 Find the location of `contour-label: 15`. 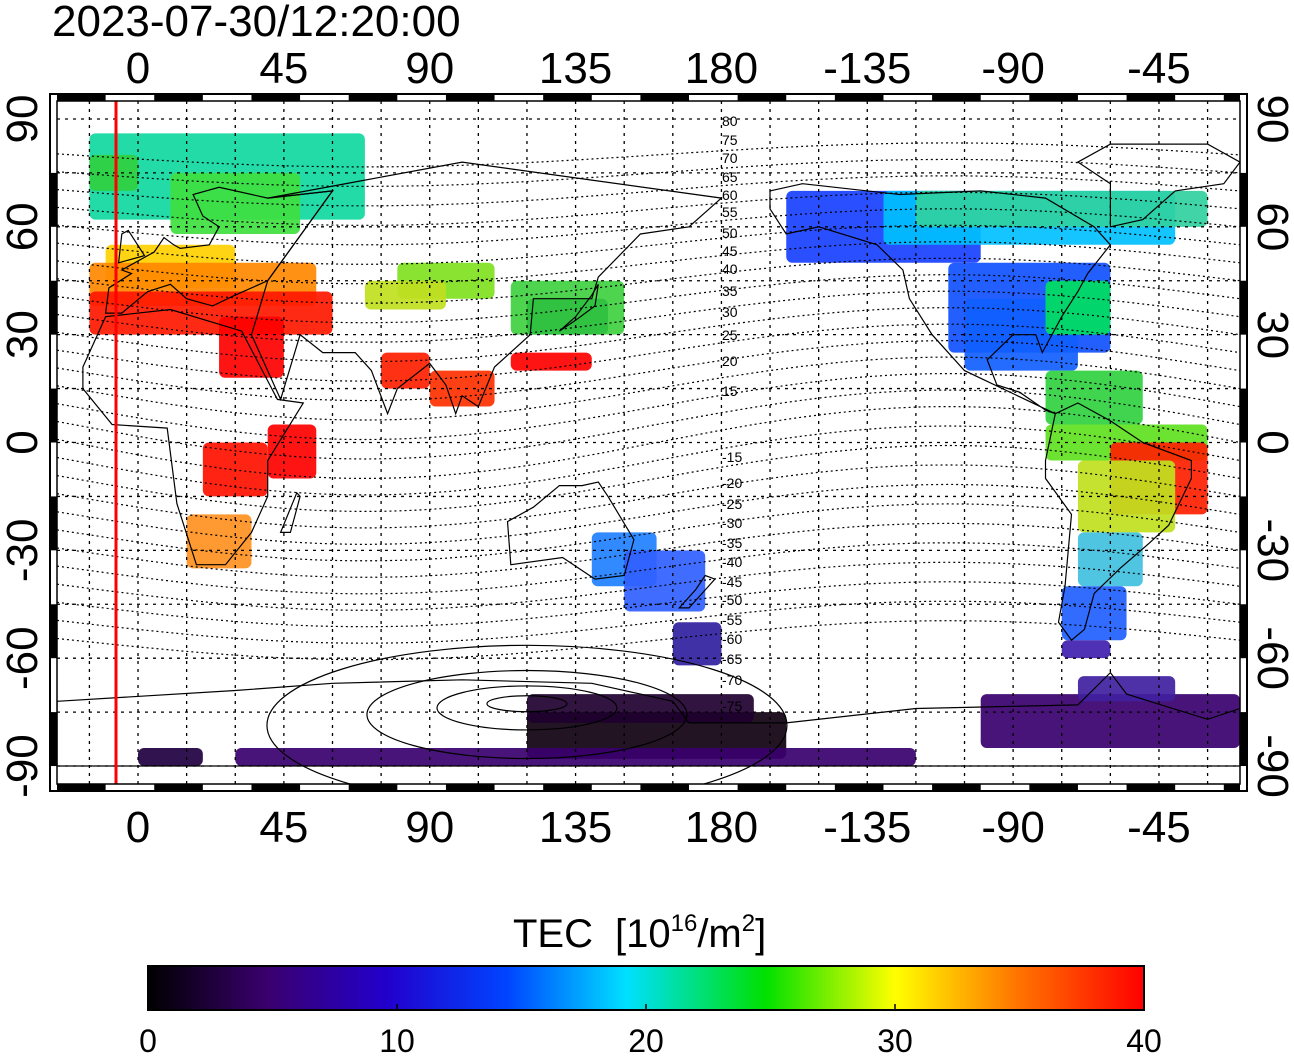

contour-label: 15 is located at coordinates (730, 391).